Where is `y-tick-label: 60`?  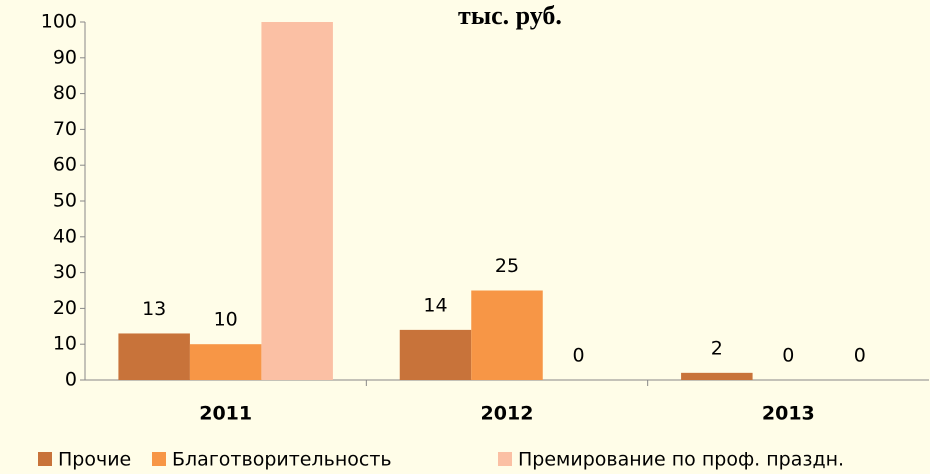 y-tick-label: 60 is located at coordinates (65, 165).